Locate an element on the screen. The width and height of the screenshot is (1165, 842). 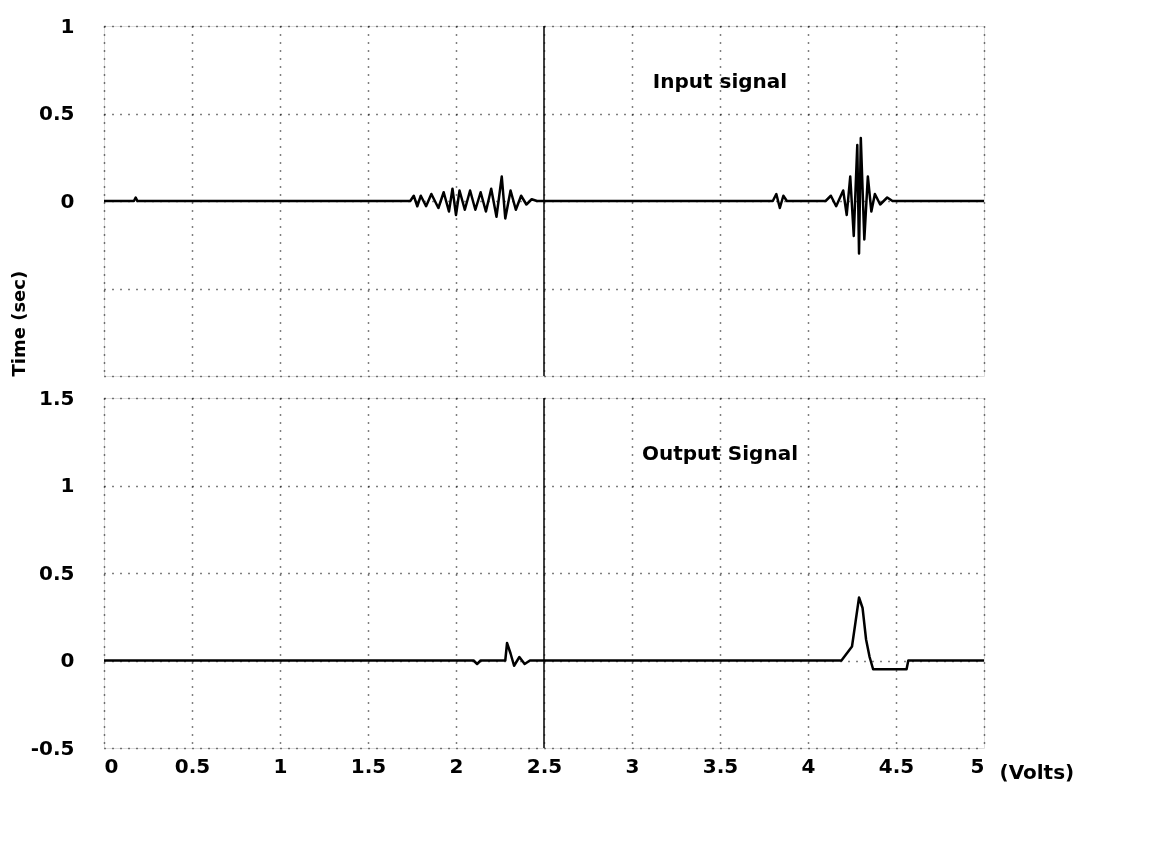
annotation: Output Signal is located at coordinates (720, 453).